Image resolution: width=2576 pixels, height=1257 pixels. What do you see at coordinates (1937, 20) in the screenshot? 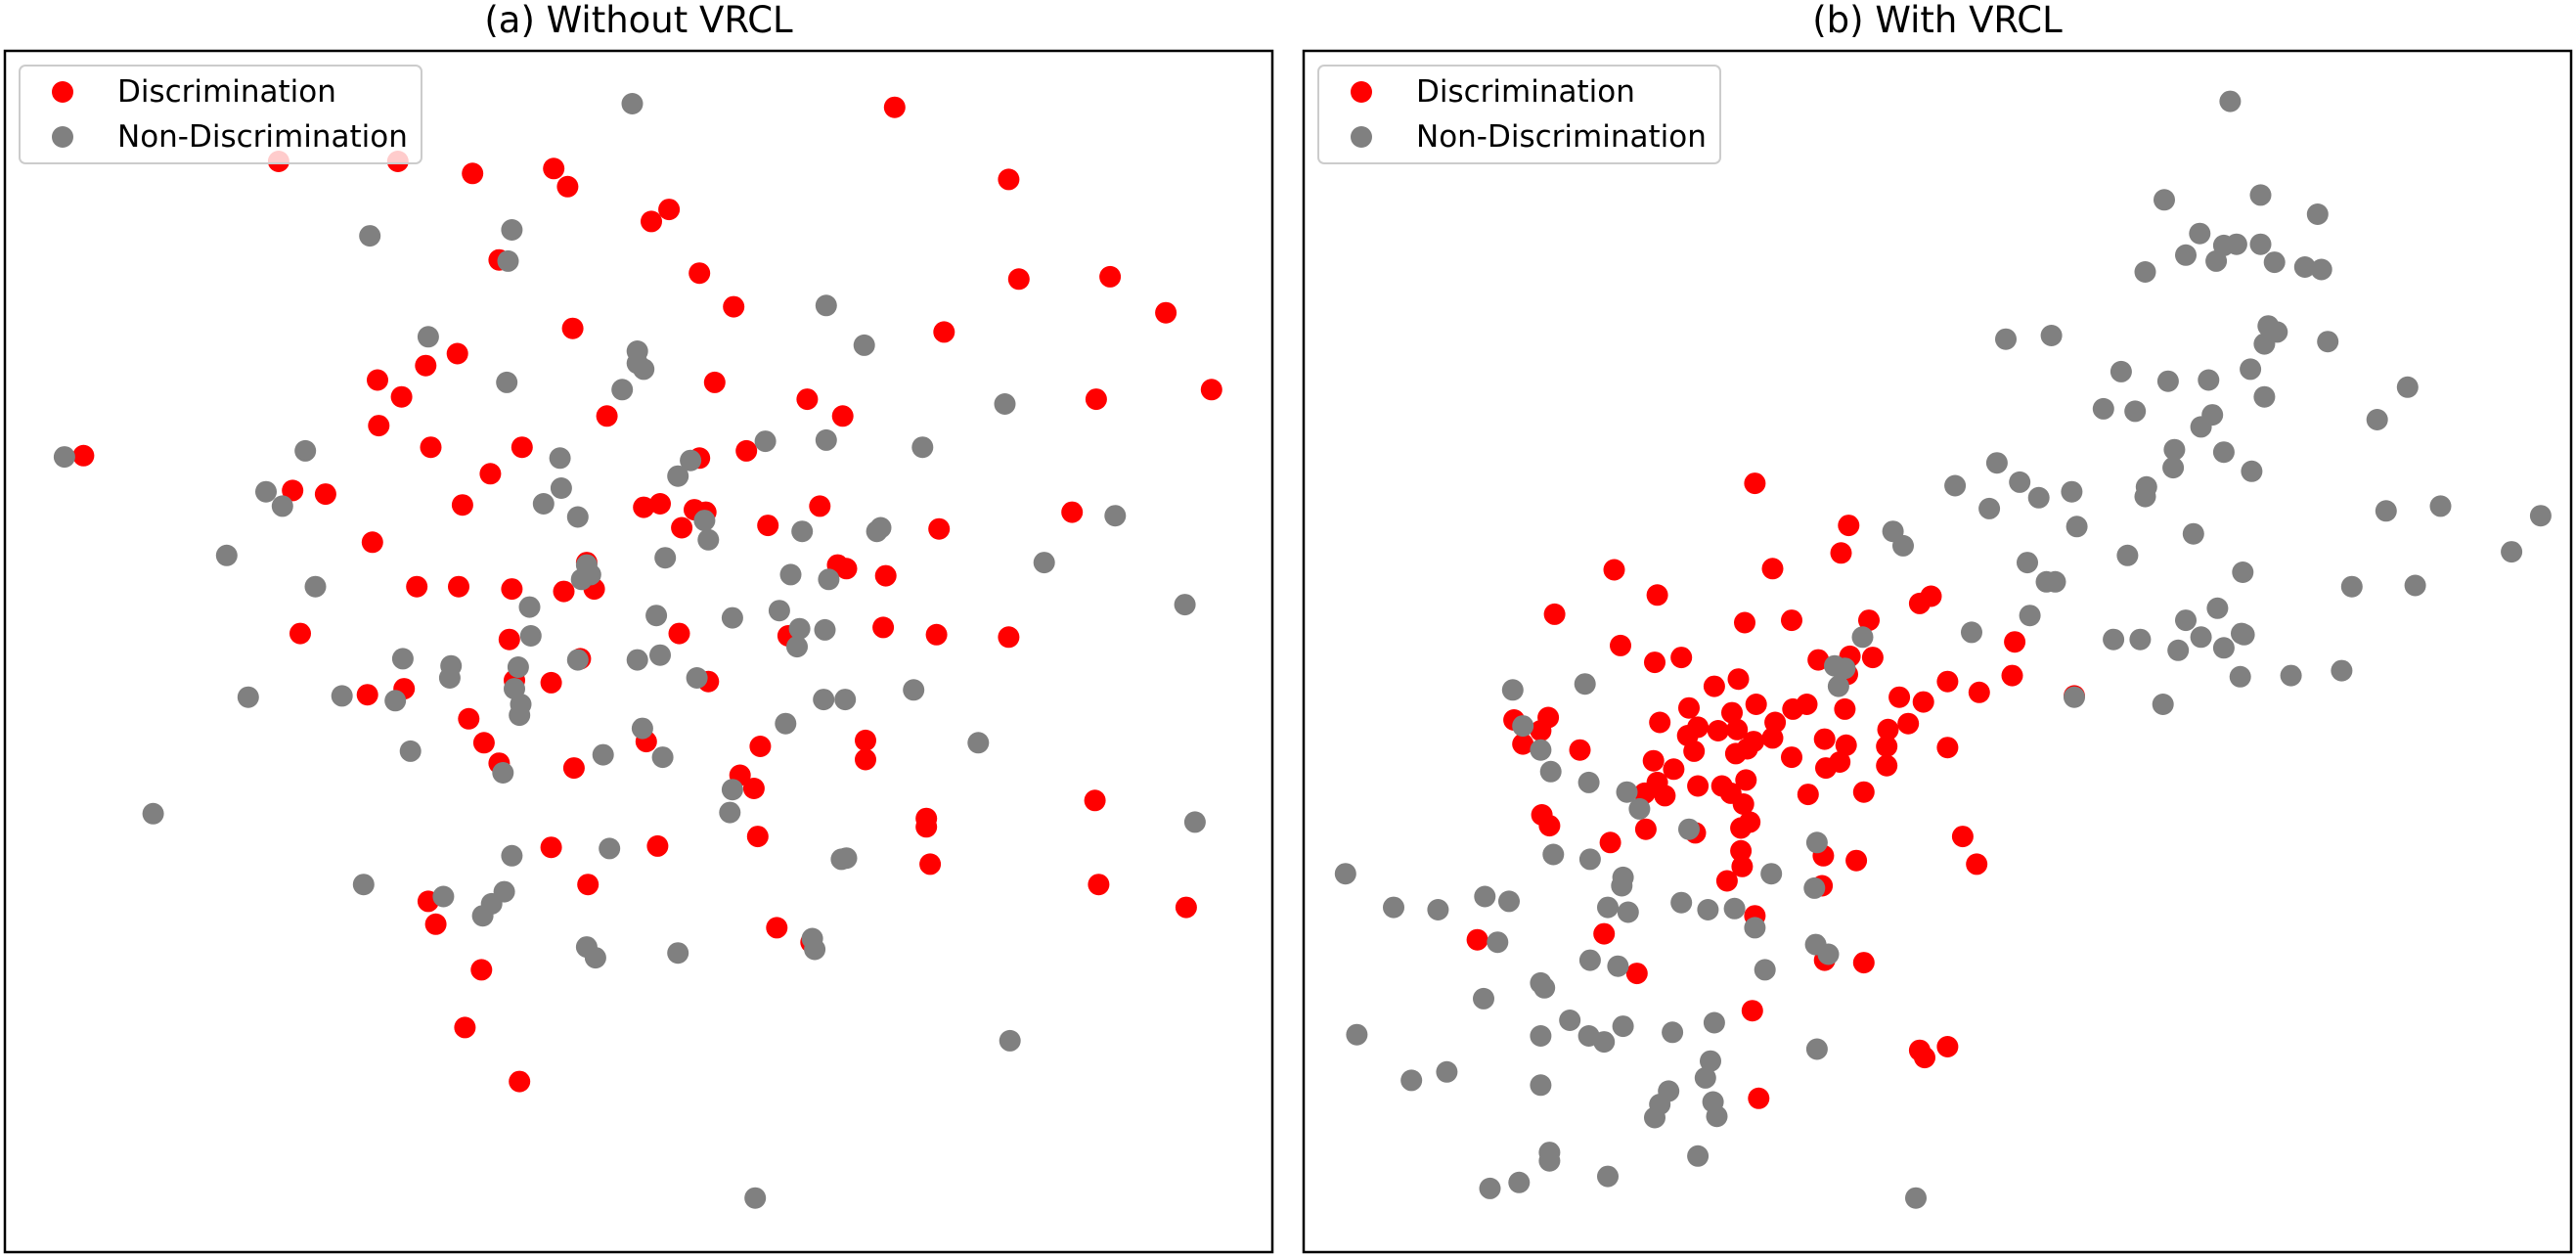
I see `panel-b-title: (b) With VRCL` at bounding box center [1937, 20].